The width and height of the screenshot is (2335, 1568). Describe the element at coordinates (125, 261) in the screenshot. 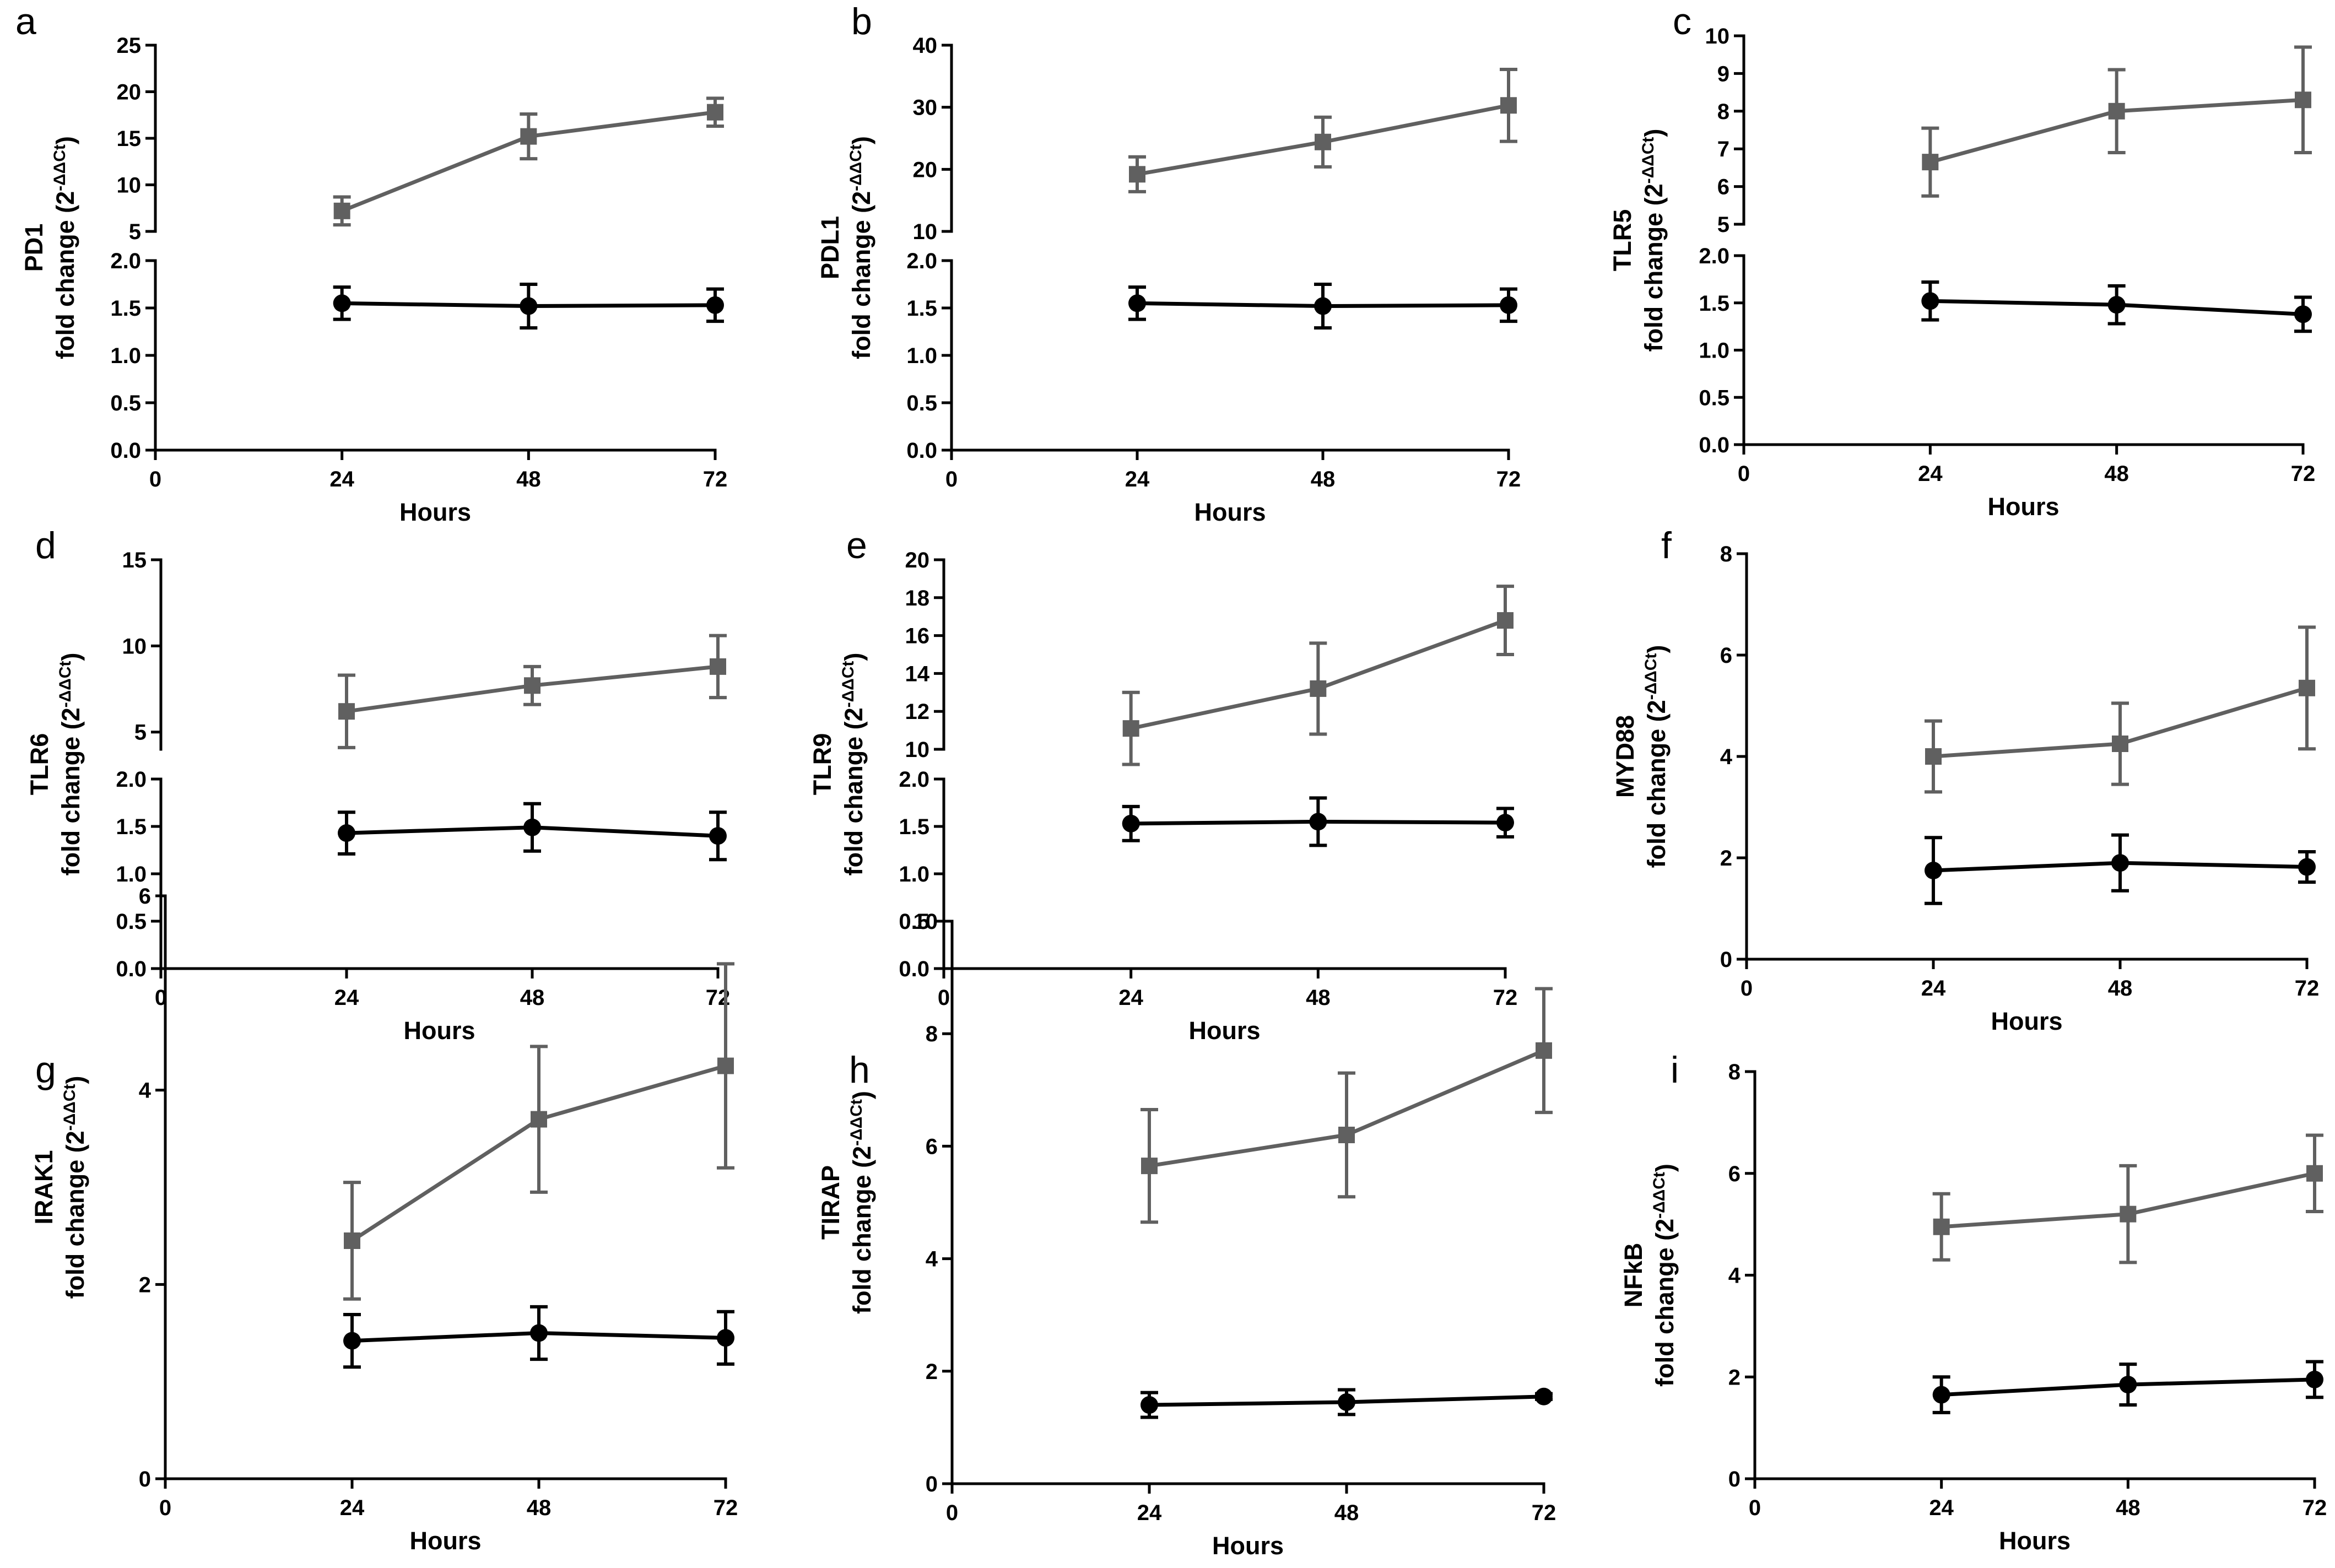

I see `y-tick-label: 2.0` at that location.